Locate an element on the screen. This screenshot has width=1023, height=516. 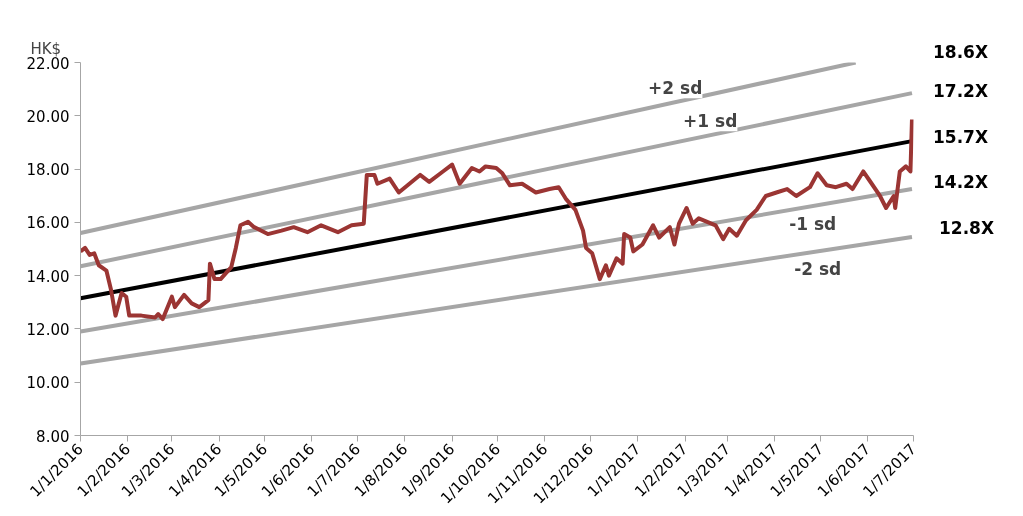
y-tick-label: 18.00 is located at coordinates (48, 170).